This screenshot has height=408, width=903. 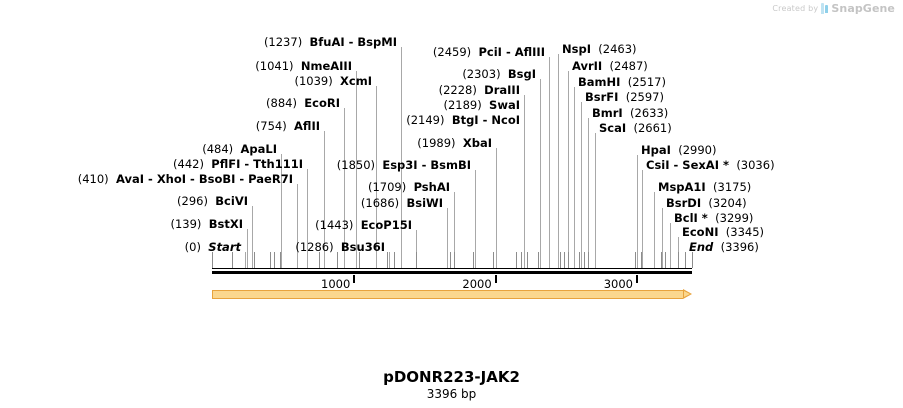 What do you see at coordinates (481, 105) in the screenshot?
I see `restriction-site-label: (2189) SwaI` at bounding box center [481, 105].